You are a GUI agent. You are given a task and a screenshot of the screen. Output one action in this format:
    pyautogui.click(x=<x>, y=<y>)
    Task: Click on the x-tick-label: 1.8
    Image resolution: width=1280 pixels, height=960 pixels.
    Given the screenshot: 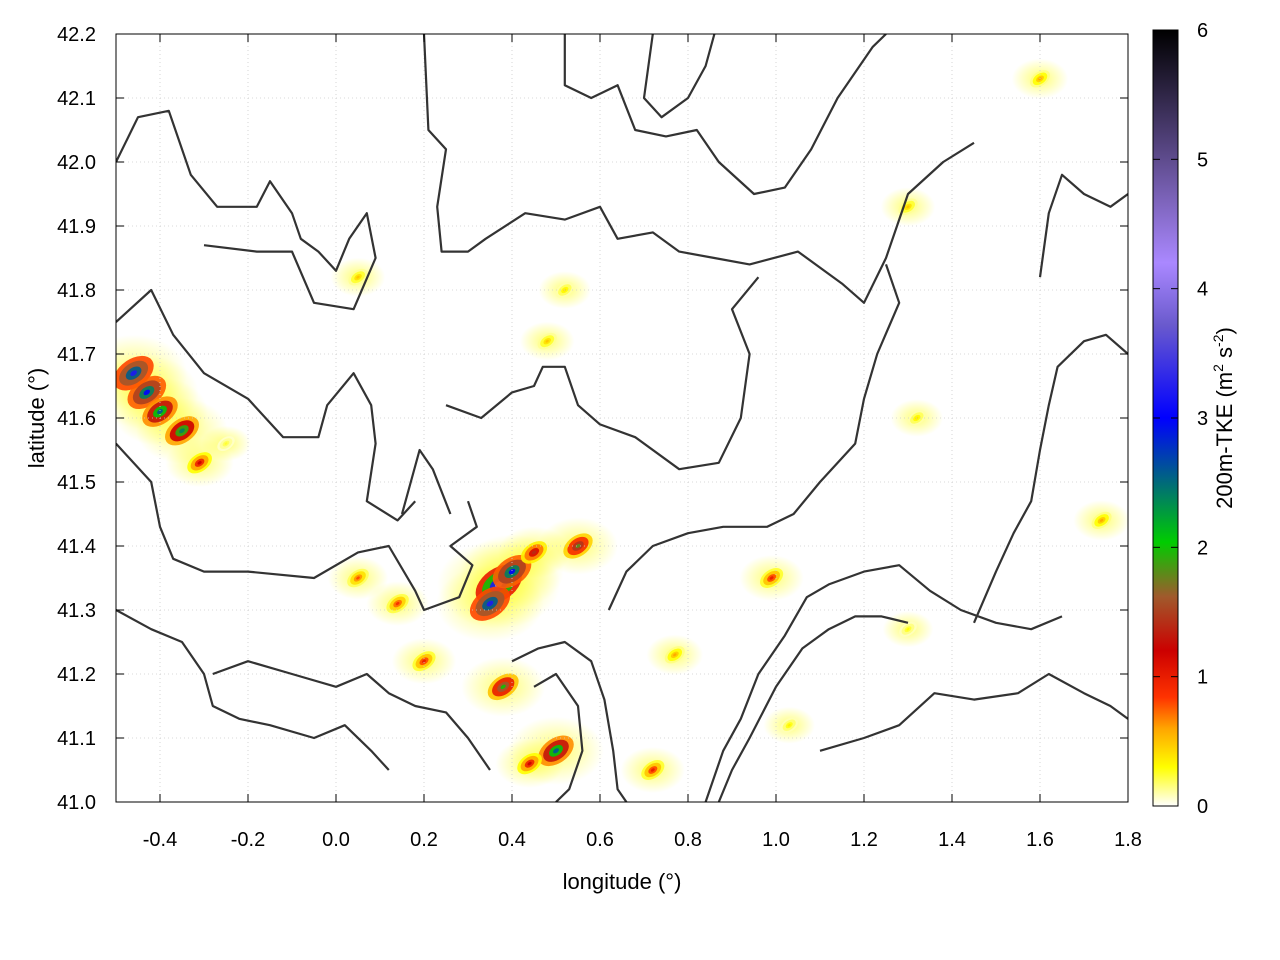 What is the action you would take?
    pyautogui.click(x=1128, y=840)
    